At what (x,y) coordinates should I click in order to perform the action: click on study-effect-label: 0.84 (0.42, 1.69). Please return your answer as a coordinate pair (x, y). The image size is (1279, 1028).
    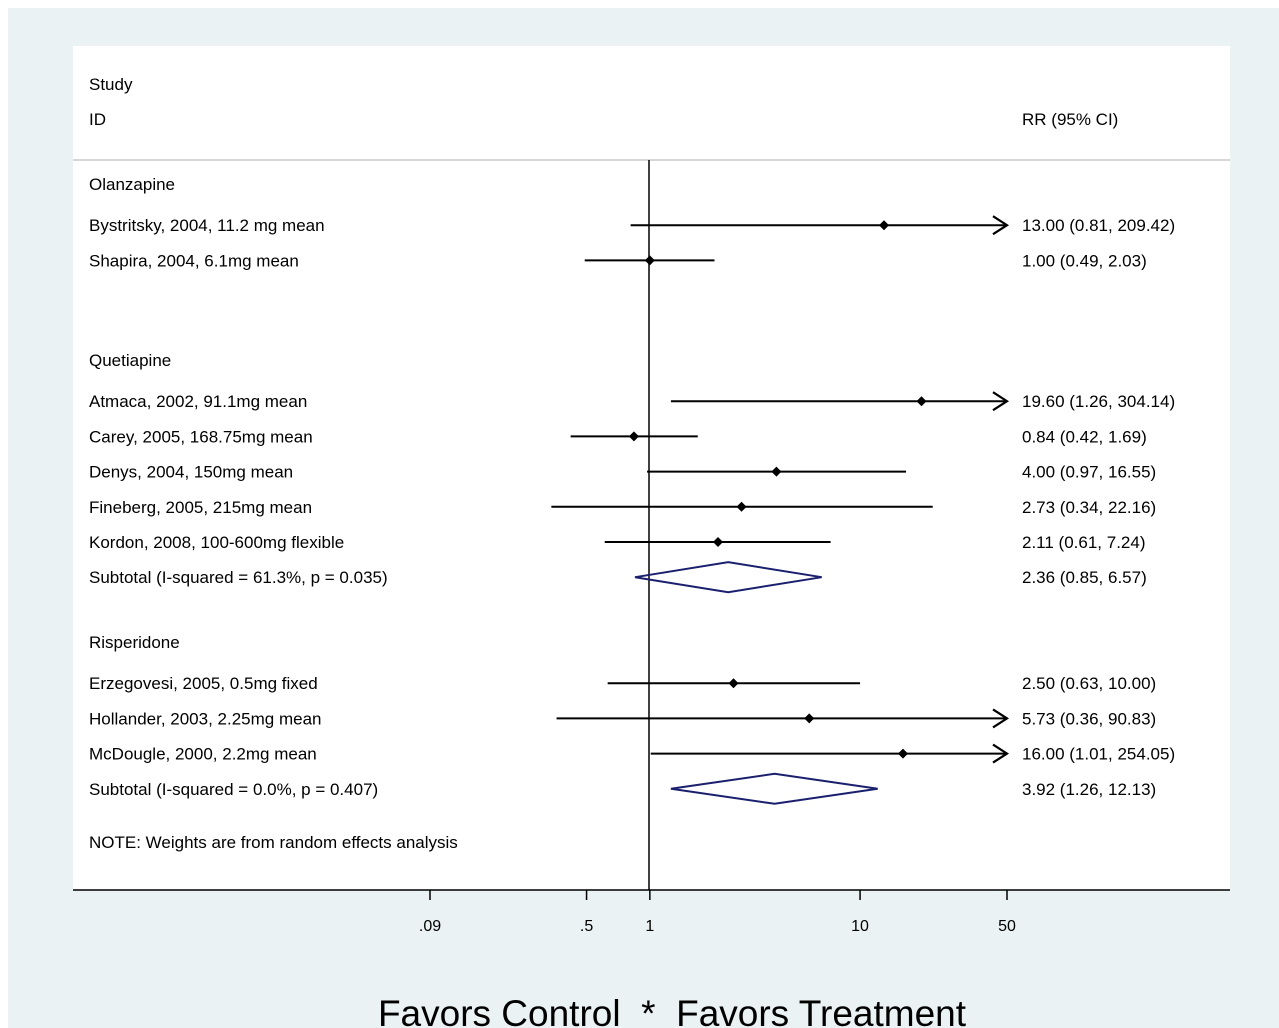
    Looking at the image, I should click on (1084, 436).